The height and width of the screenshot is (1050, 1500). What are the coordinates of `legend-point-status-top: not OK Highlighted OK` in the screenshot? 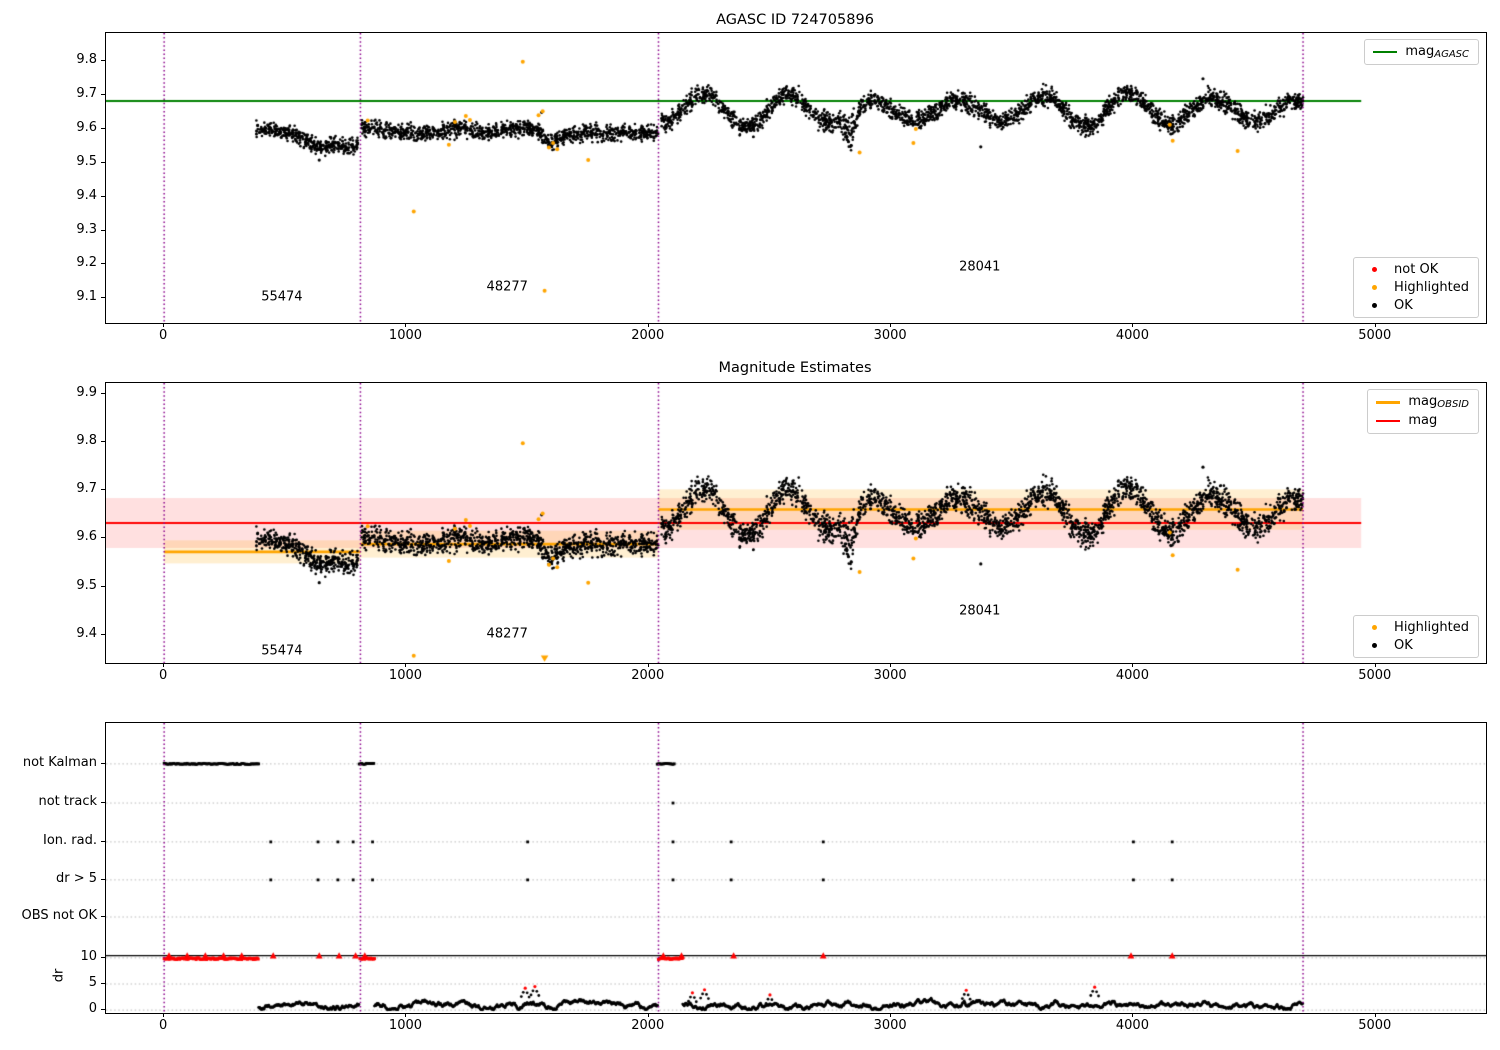 It's located at (1416, 287).